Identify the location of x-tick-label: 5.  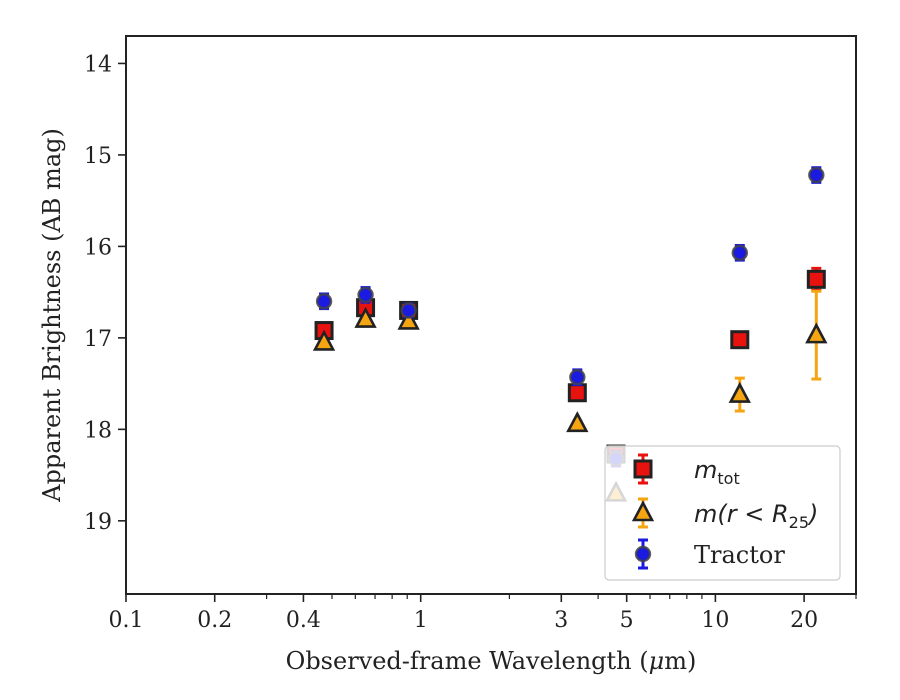
(627, 620).